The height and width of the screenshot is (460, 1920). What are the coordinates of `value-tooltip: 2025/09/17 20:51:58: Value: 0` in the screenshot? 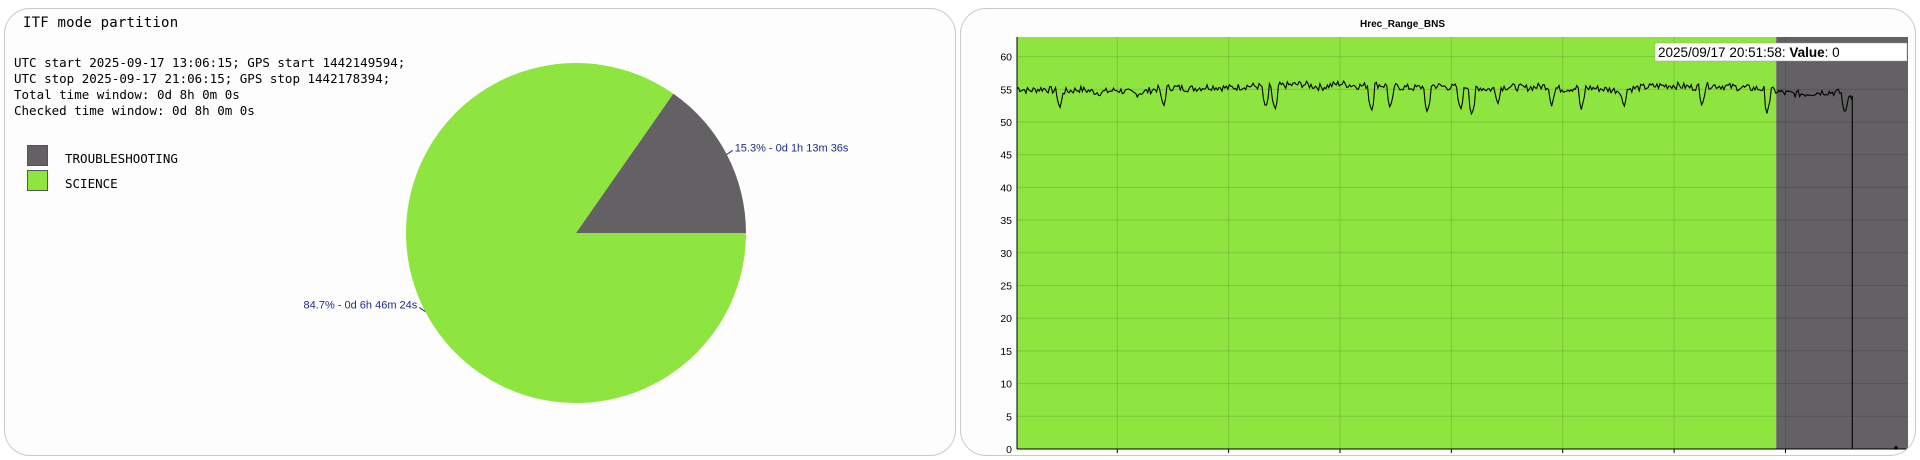 It's located at (1781, 52).